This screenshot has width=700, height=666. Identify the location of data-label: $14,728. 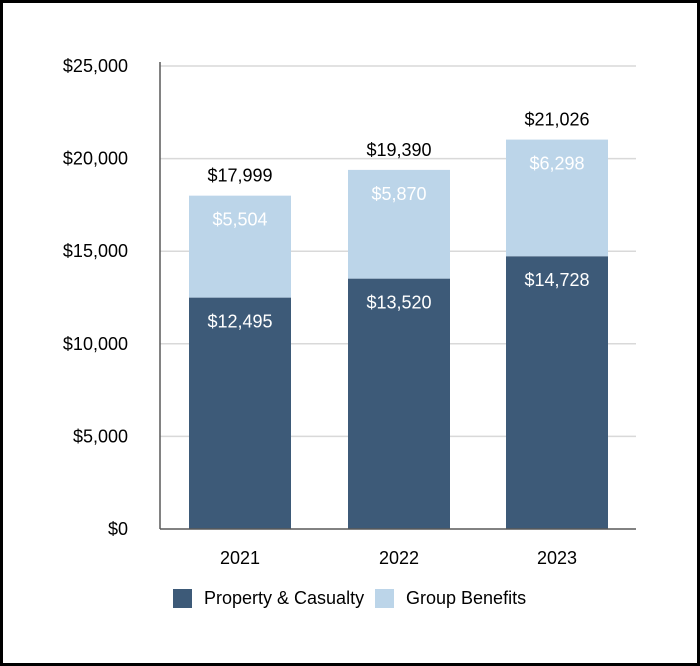
(556, 280).